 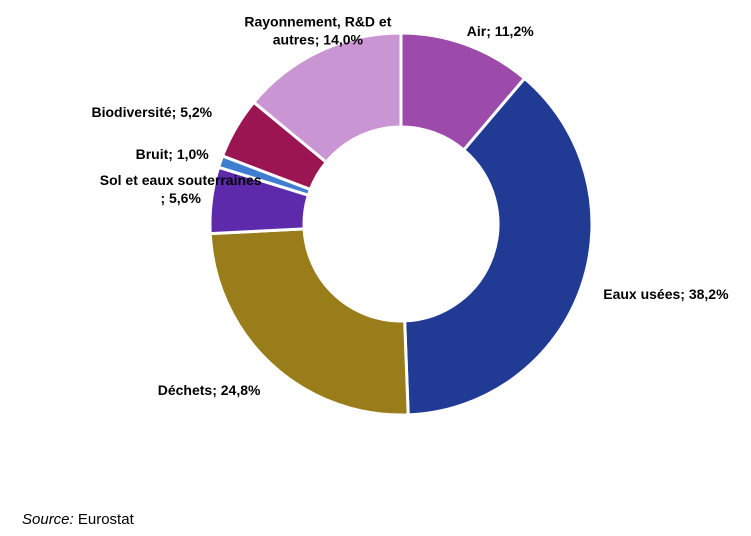 I want to click on slice-label: Bruit; 1,0%, so click(x=173, y=154).